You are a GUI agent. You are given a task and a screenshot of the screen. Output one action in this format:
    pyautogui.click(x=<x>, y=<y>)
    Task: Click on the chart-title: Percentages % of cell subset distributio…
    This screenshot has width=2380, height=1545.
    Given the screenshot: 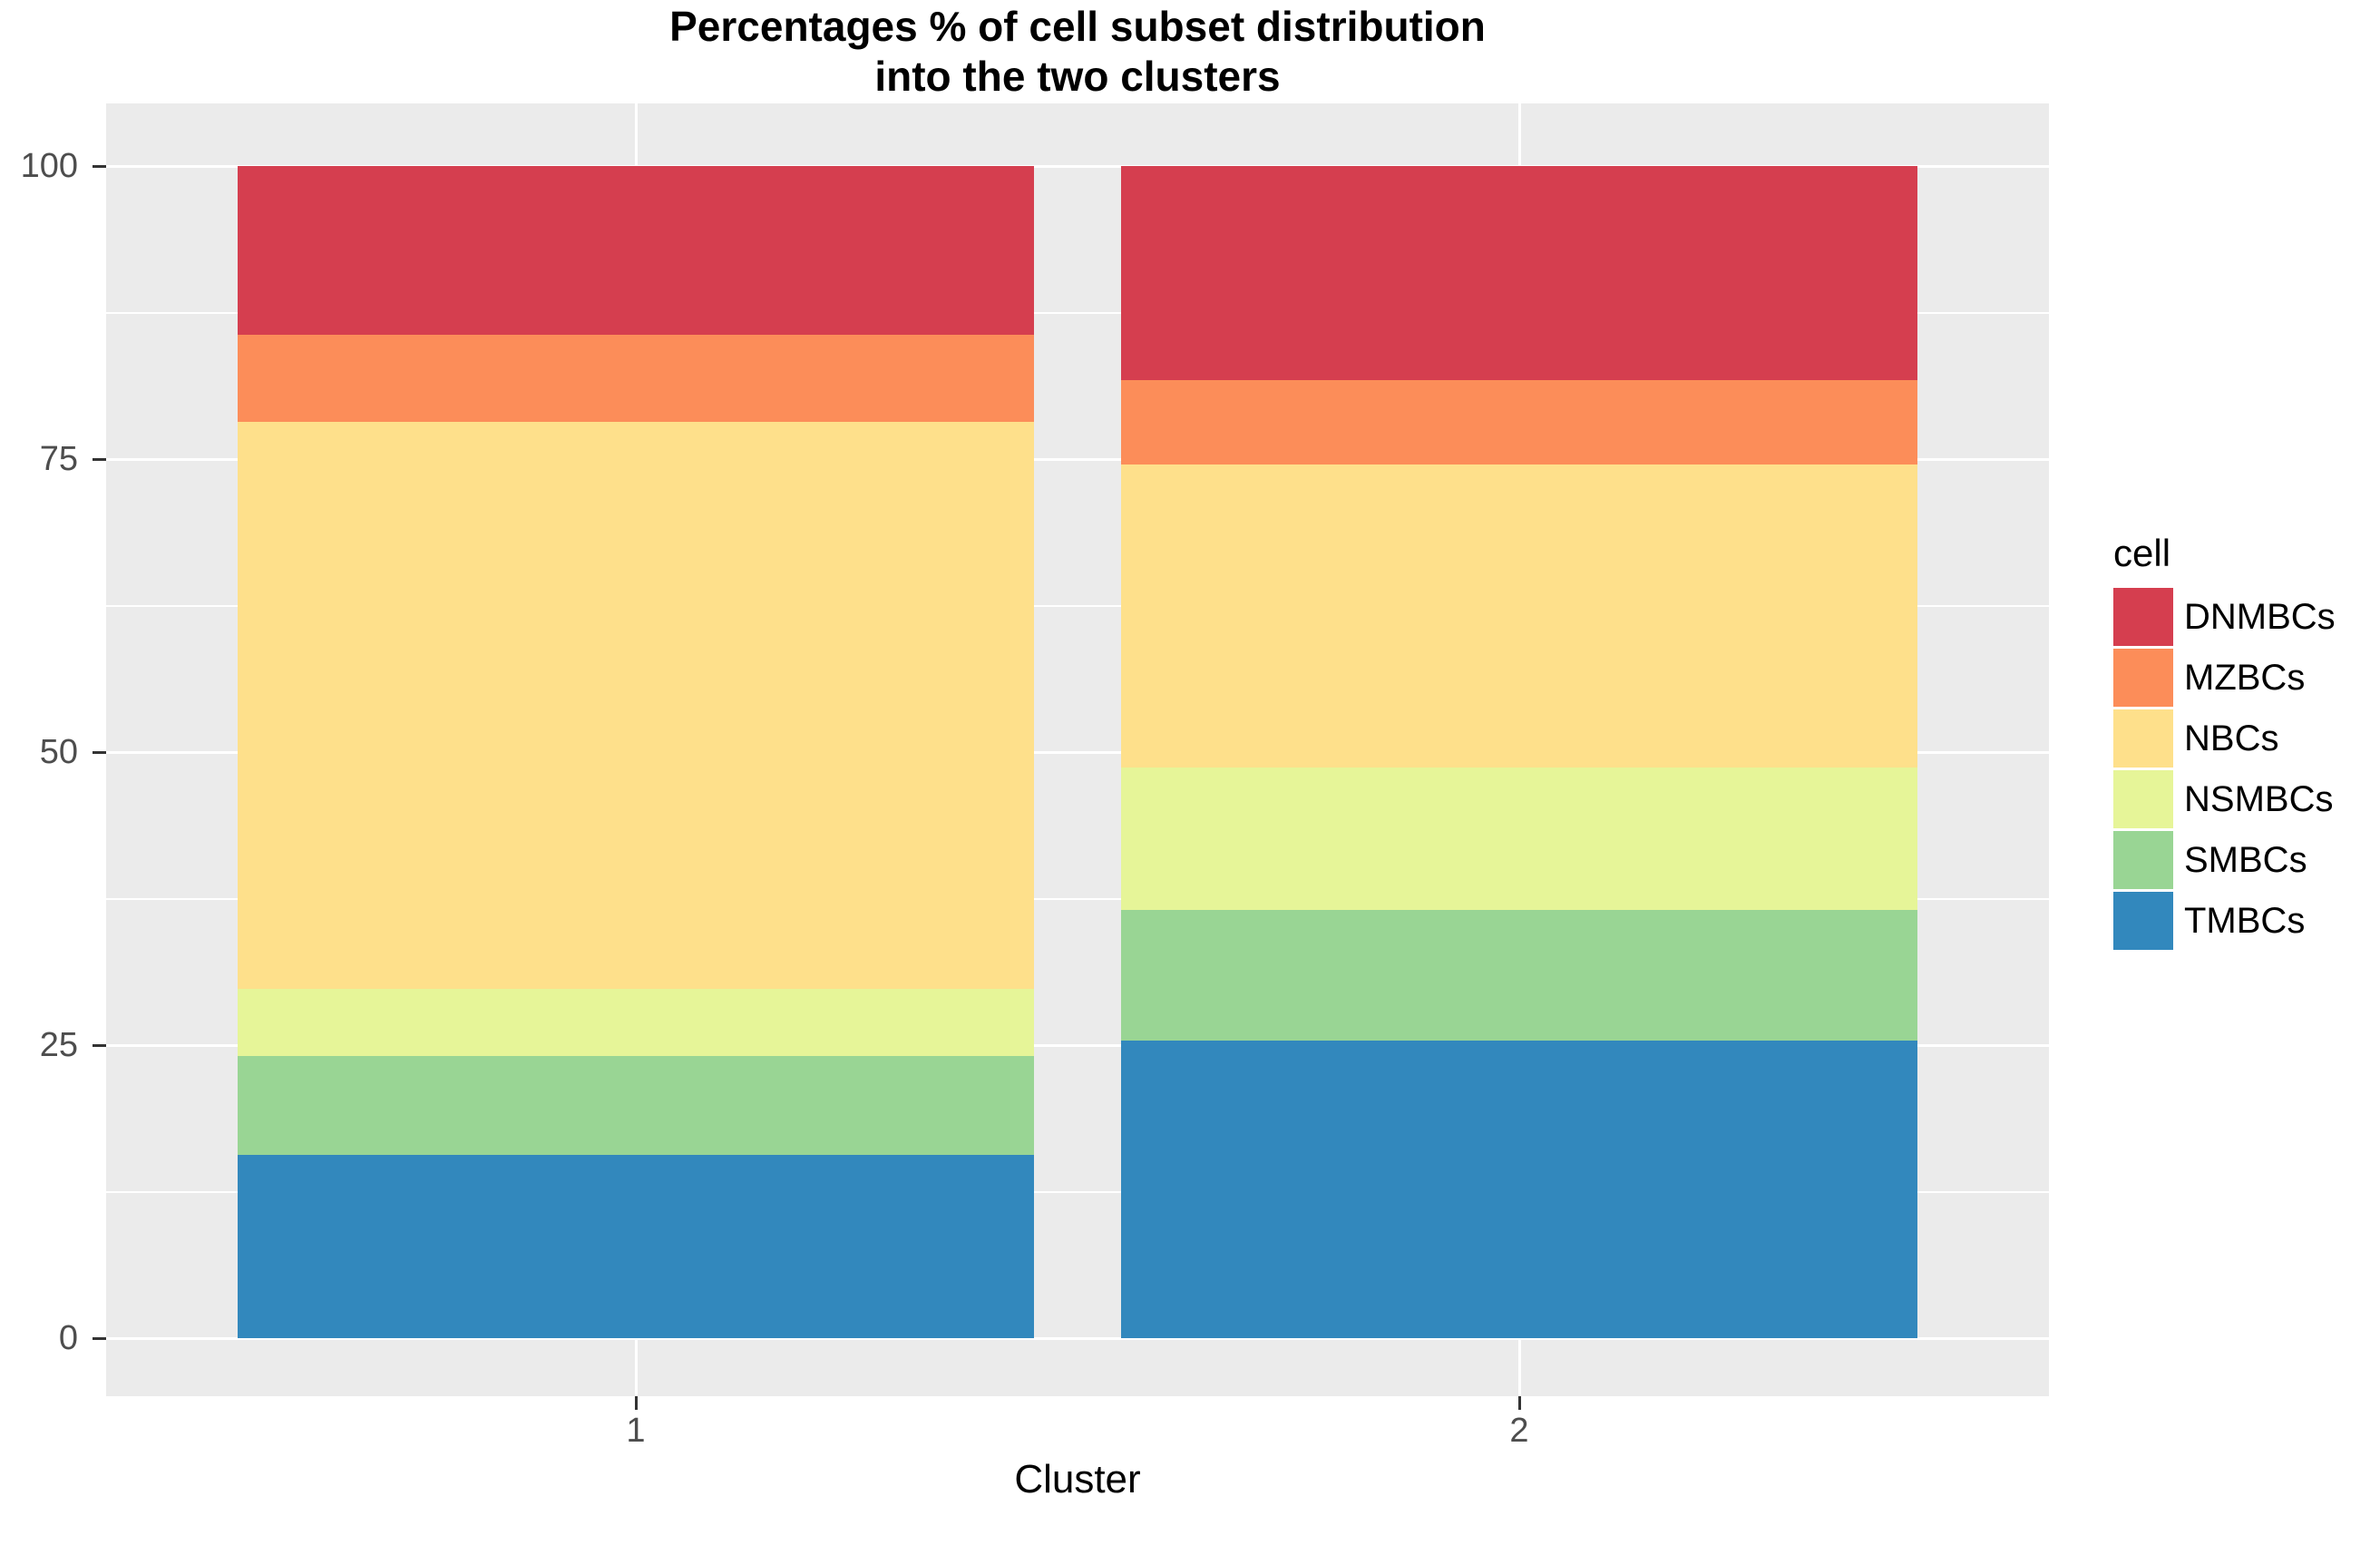 What is the action you would take?
    pyautogui.click(x=1077, y=52)
    